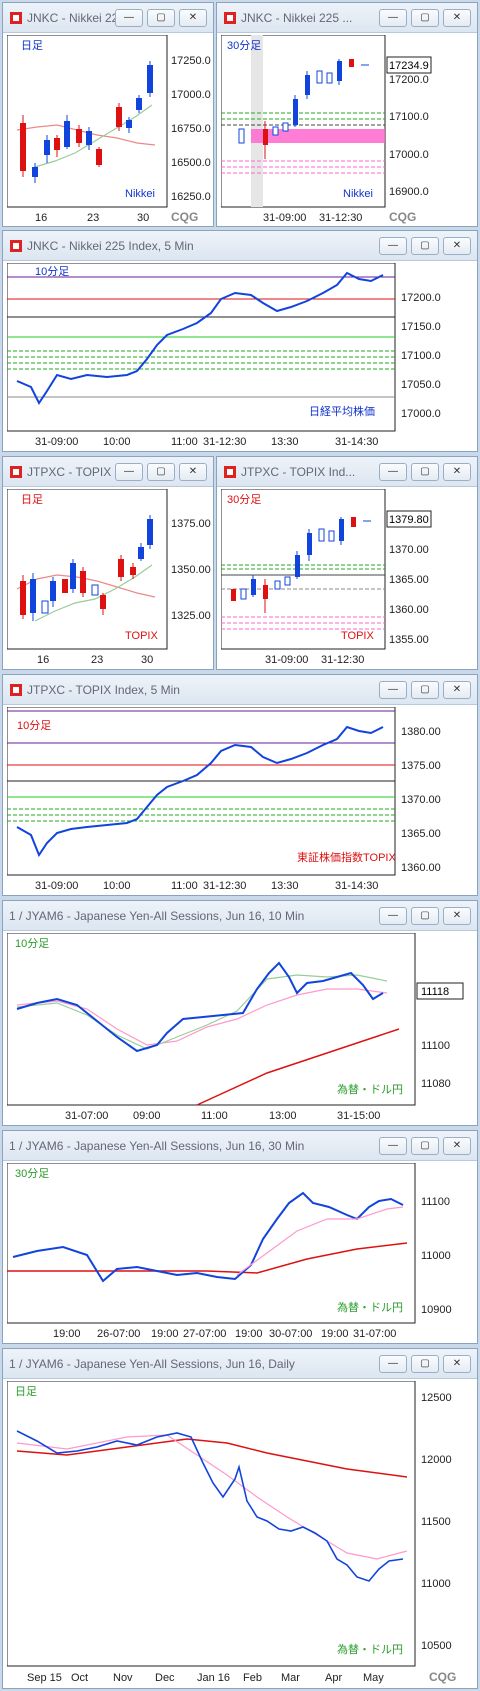  I want to click on titlebar: JTPXC - TOPIX Ind... — ▢ ✕, so click(347, 472).